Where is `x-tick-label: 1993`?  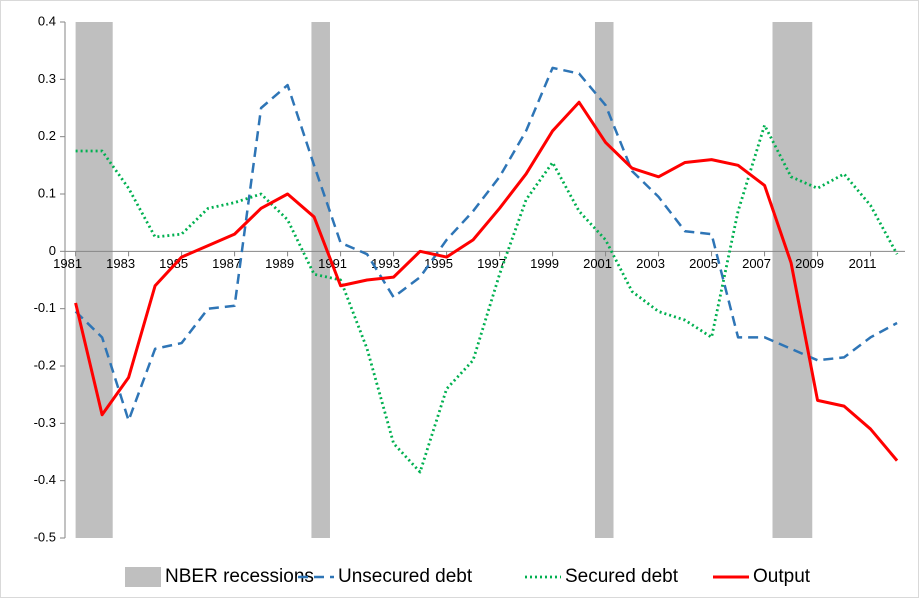 x-tick-label: 1993 is located at coordinates (385, 263).